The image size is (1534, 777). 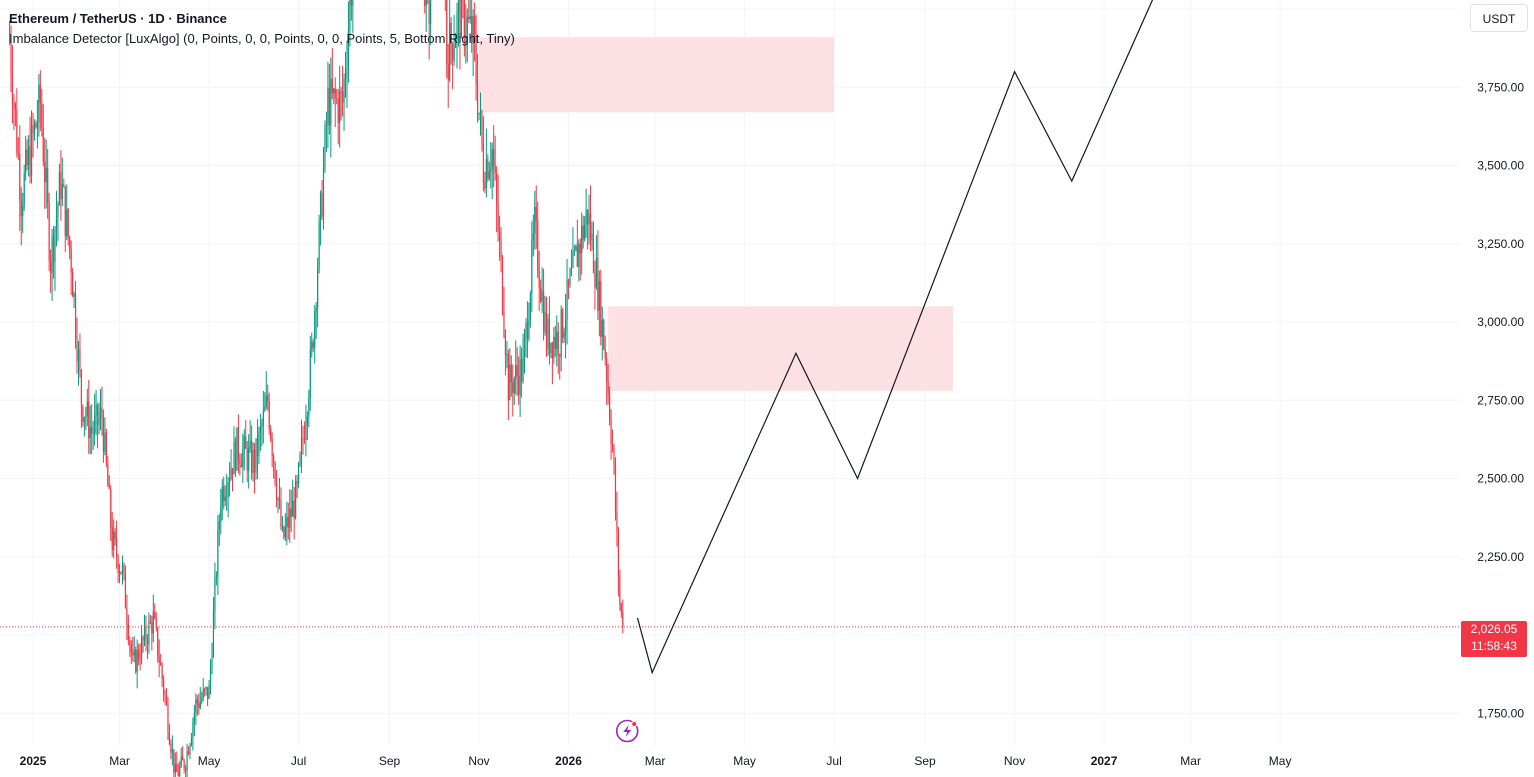 I want to click on price-tick-label: 2,500.00, so click(x=1500, y=479).